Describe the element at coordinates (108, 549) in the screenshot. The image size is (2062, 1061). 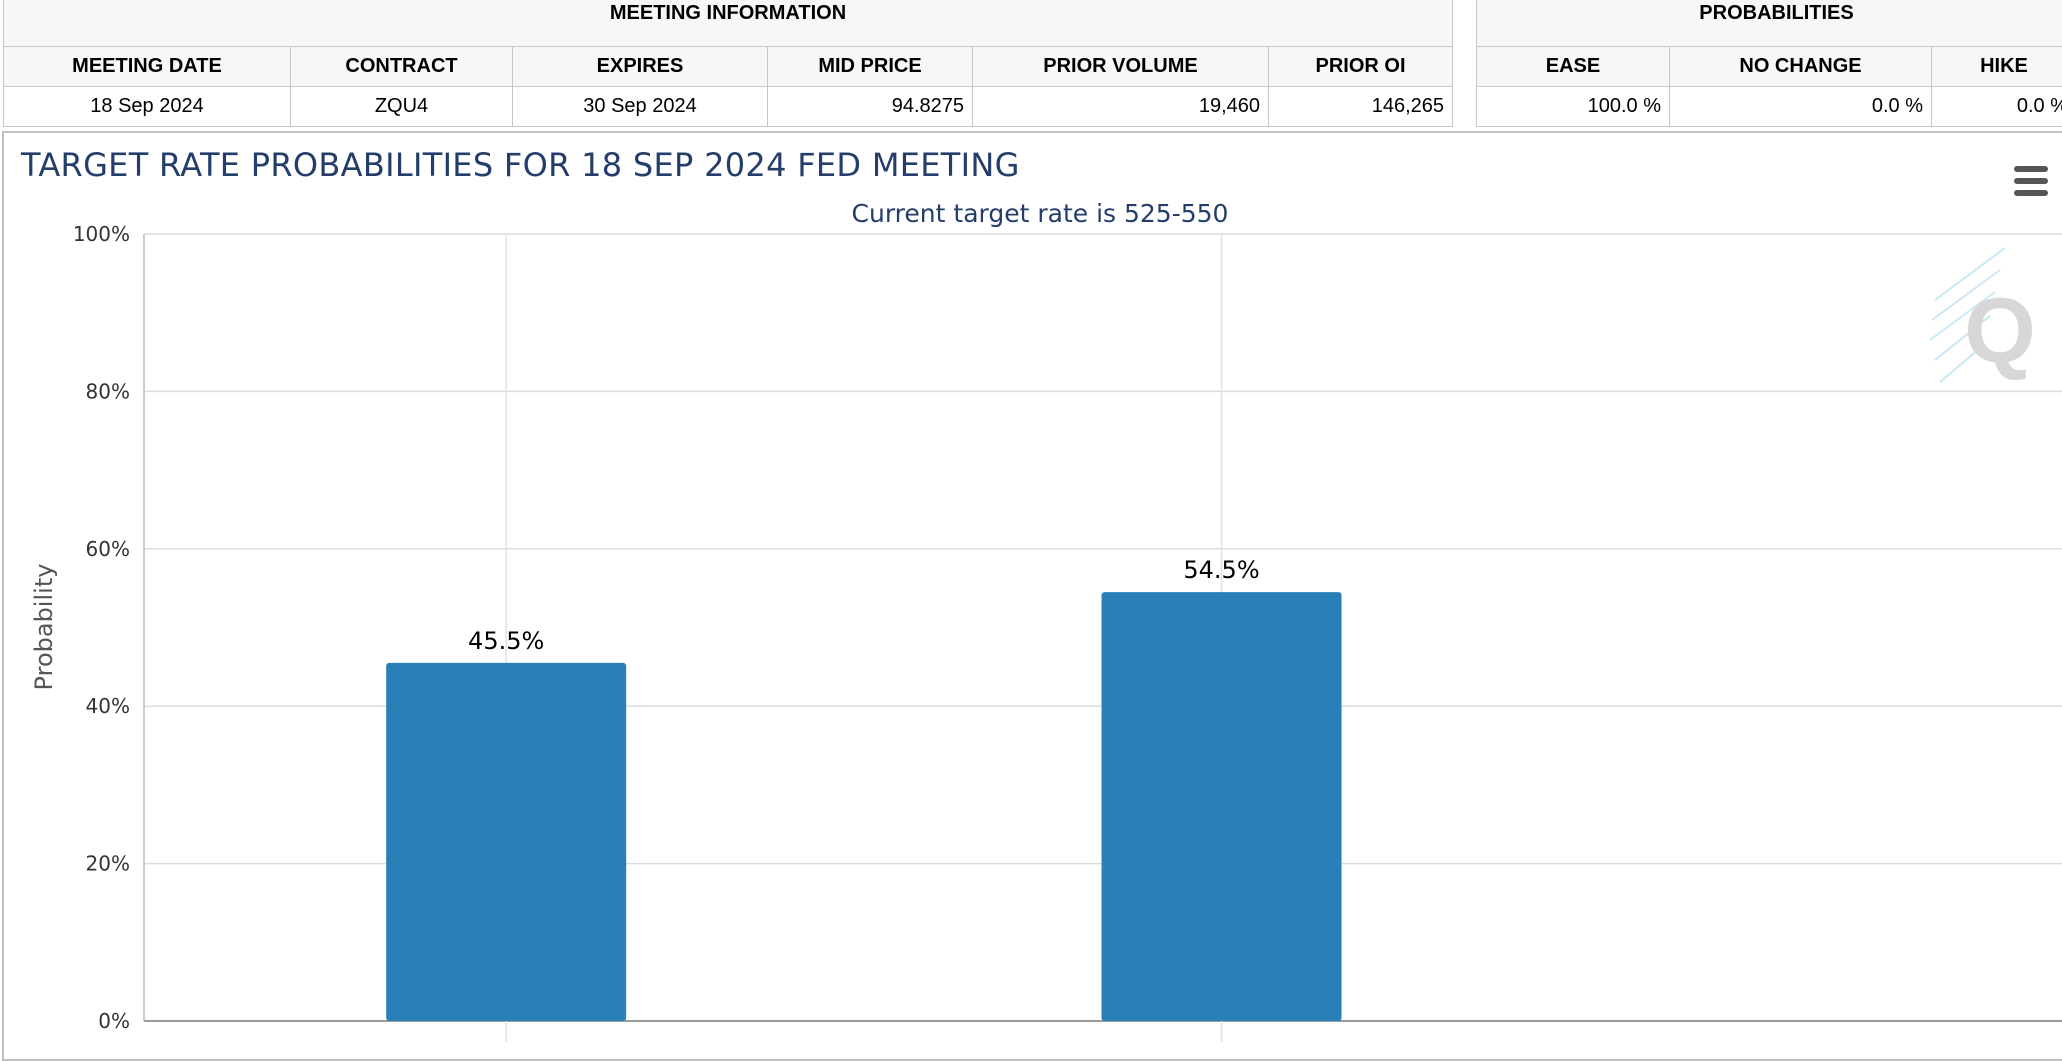
I see `y-tick-label: 60%` at that location.